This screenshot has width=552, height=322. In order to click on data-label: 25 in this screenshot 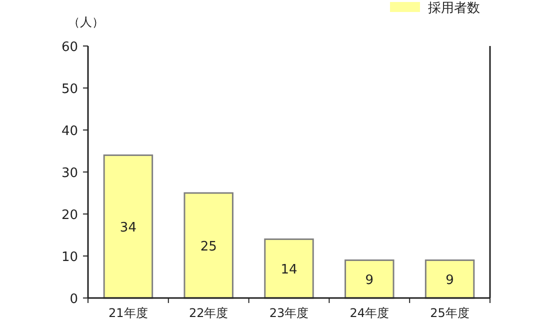, I will do `click(208, 247)`.